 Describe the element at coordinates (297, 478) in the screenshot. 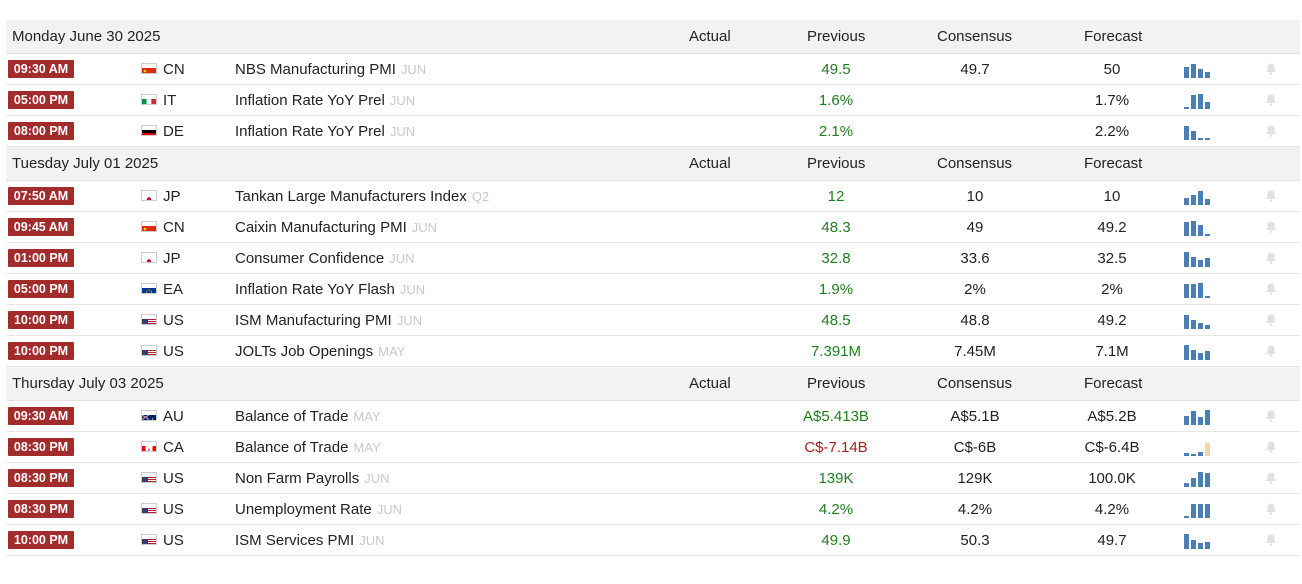

I see `event-name: Non Farm Payrolls` at that location.